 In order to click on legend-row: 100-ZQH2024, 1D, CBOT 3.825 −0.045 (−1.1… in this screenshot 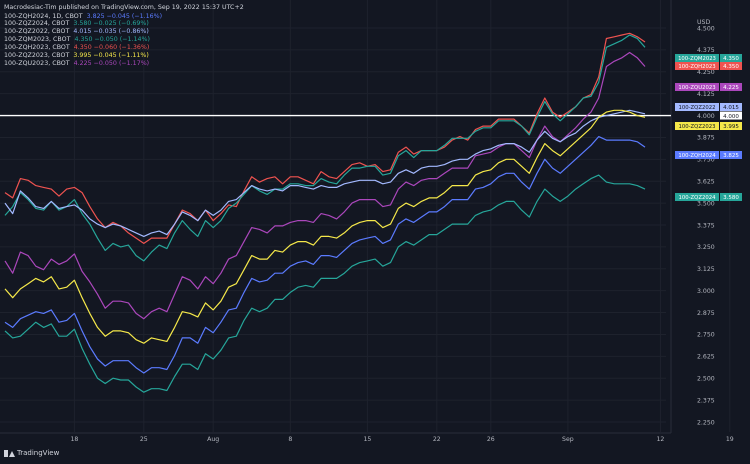, I will do `click(83, 17)`.